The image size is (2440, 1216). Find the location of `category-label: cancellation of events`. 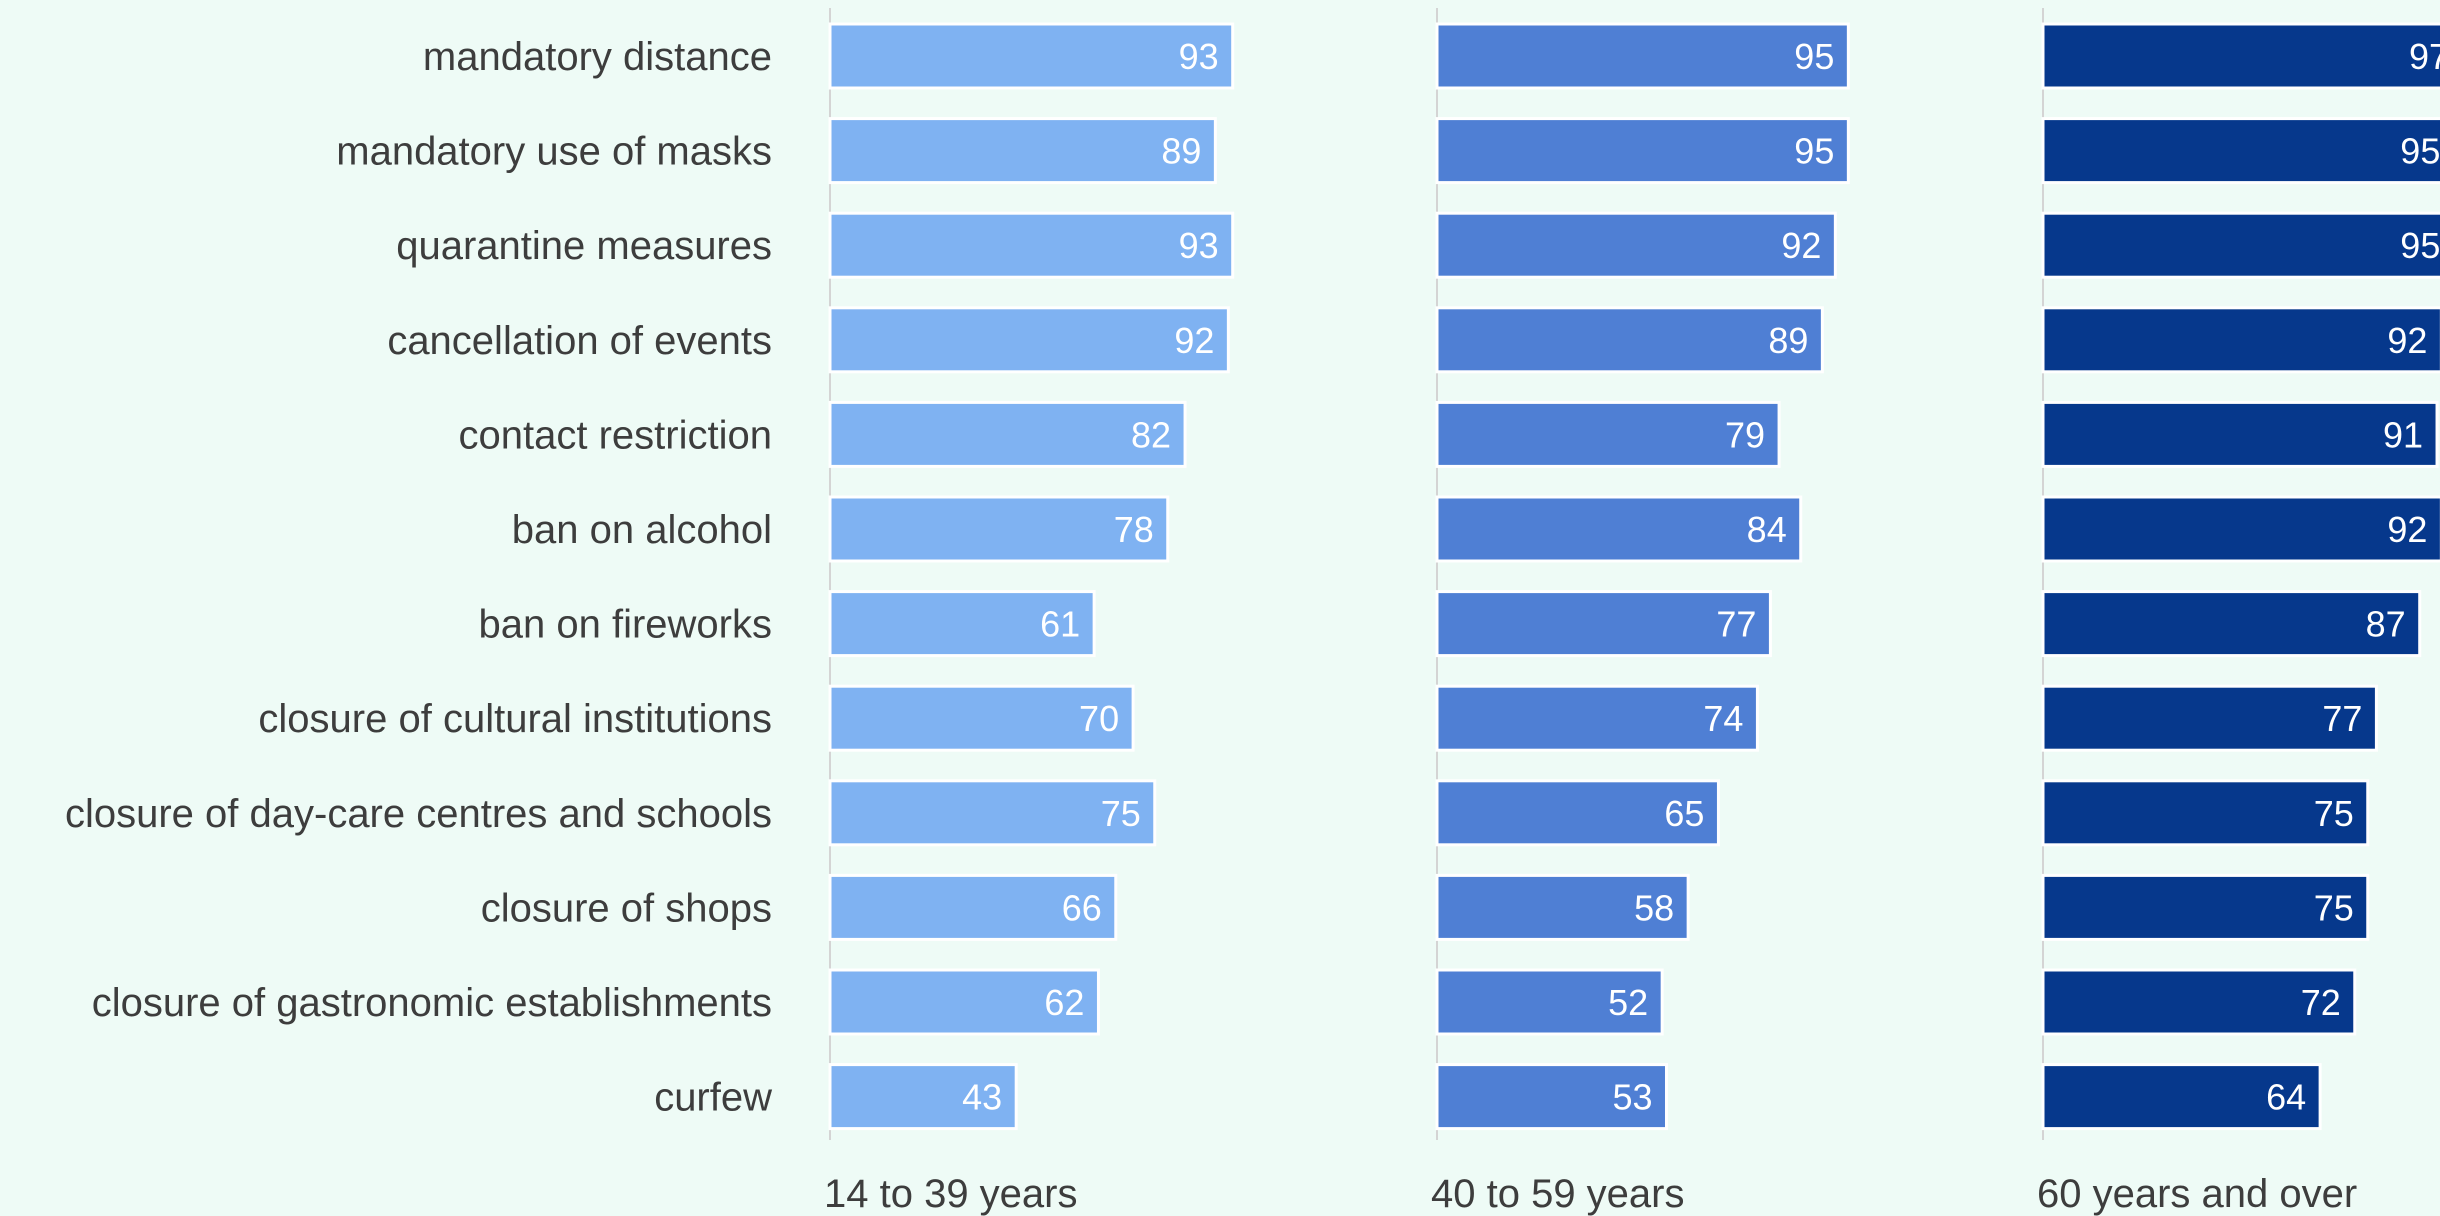

category-label: cancellation of events is located at coordinates (579, 341).